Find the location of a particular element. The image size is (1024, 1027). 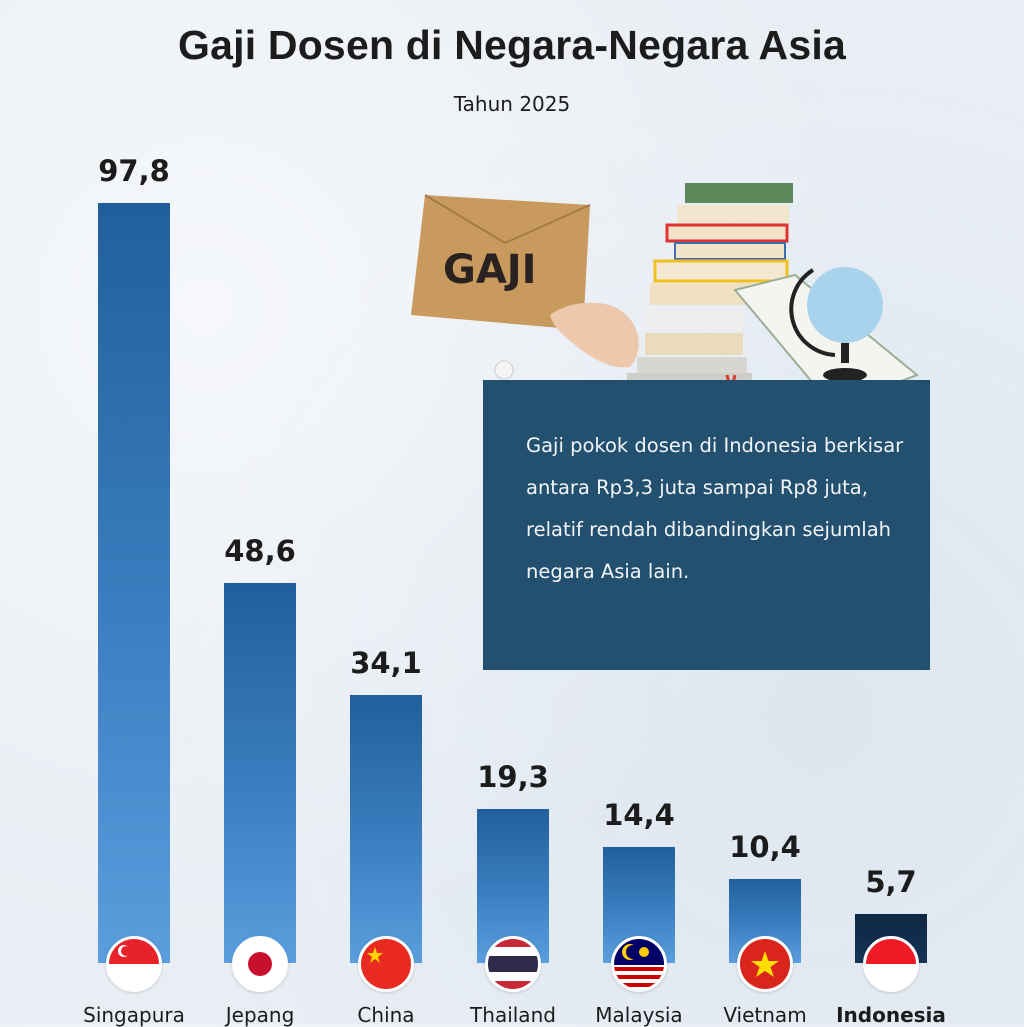

value-label: 97,8 is located at coordinates (134, 171).